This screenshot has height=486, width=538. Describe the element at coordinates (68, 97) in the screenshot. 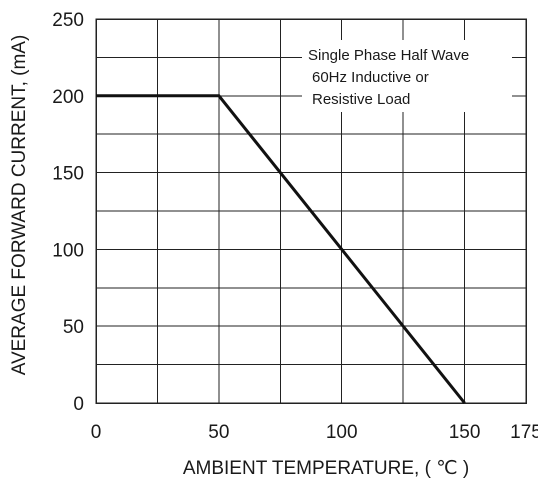

I see `y-tick-label: 200` at that location.